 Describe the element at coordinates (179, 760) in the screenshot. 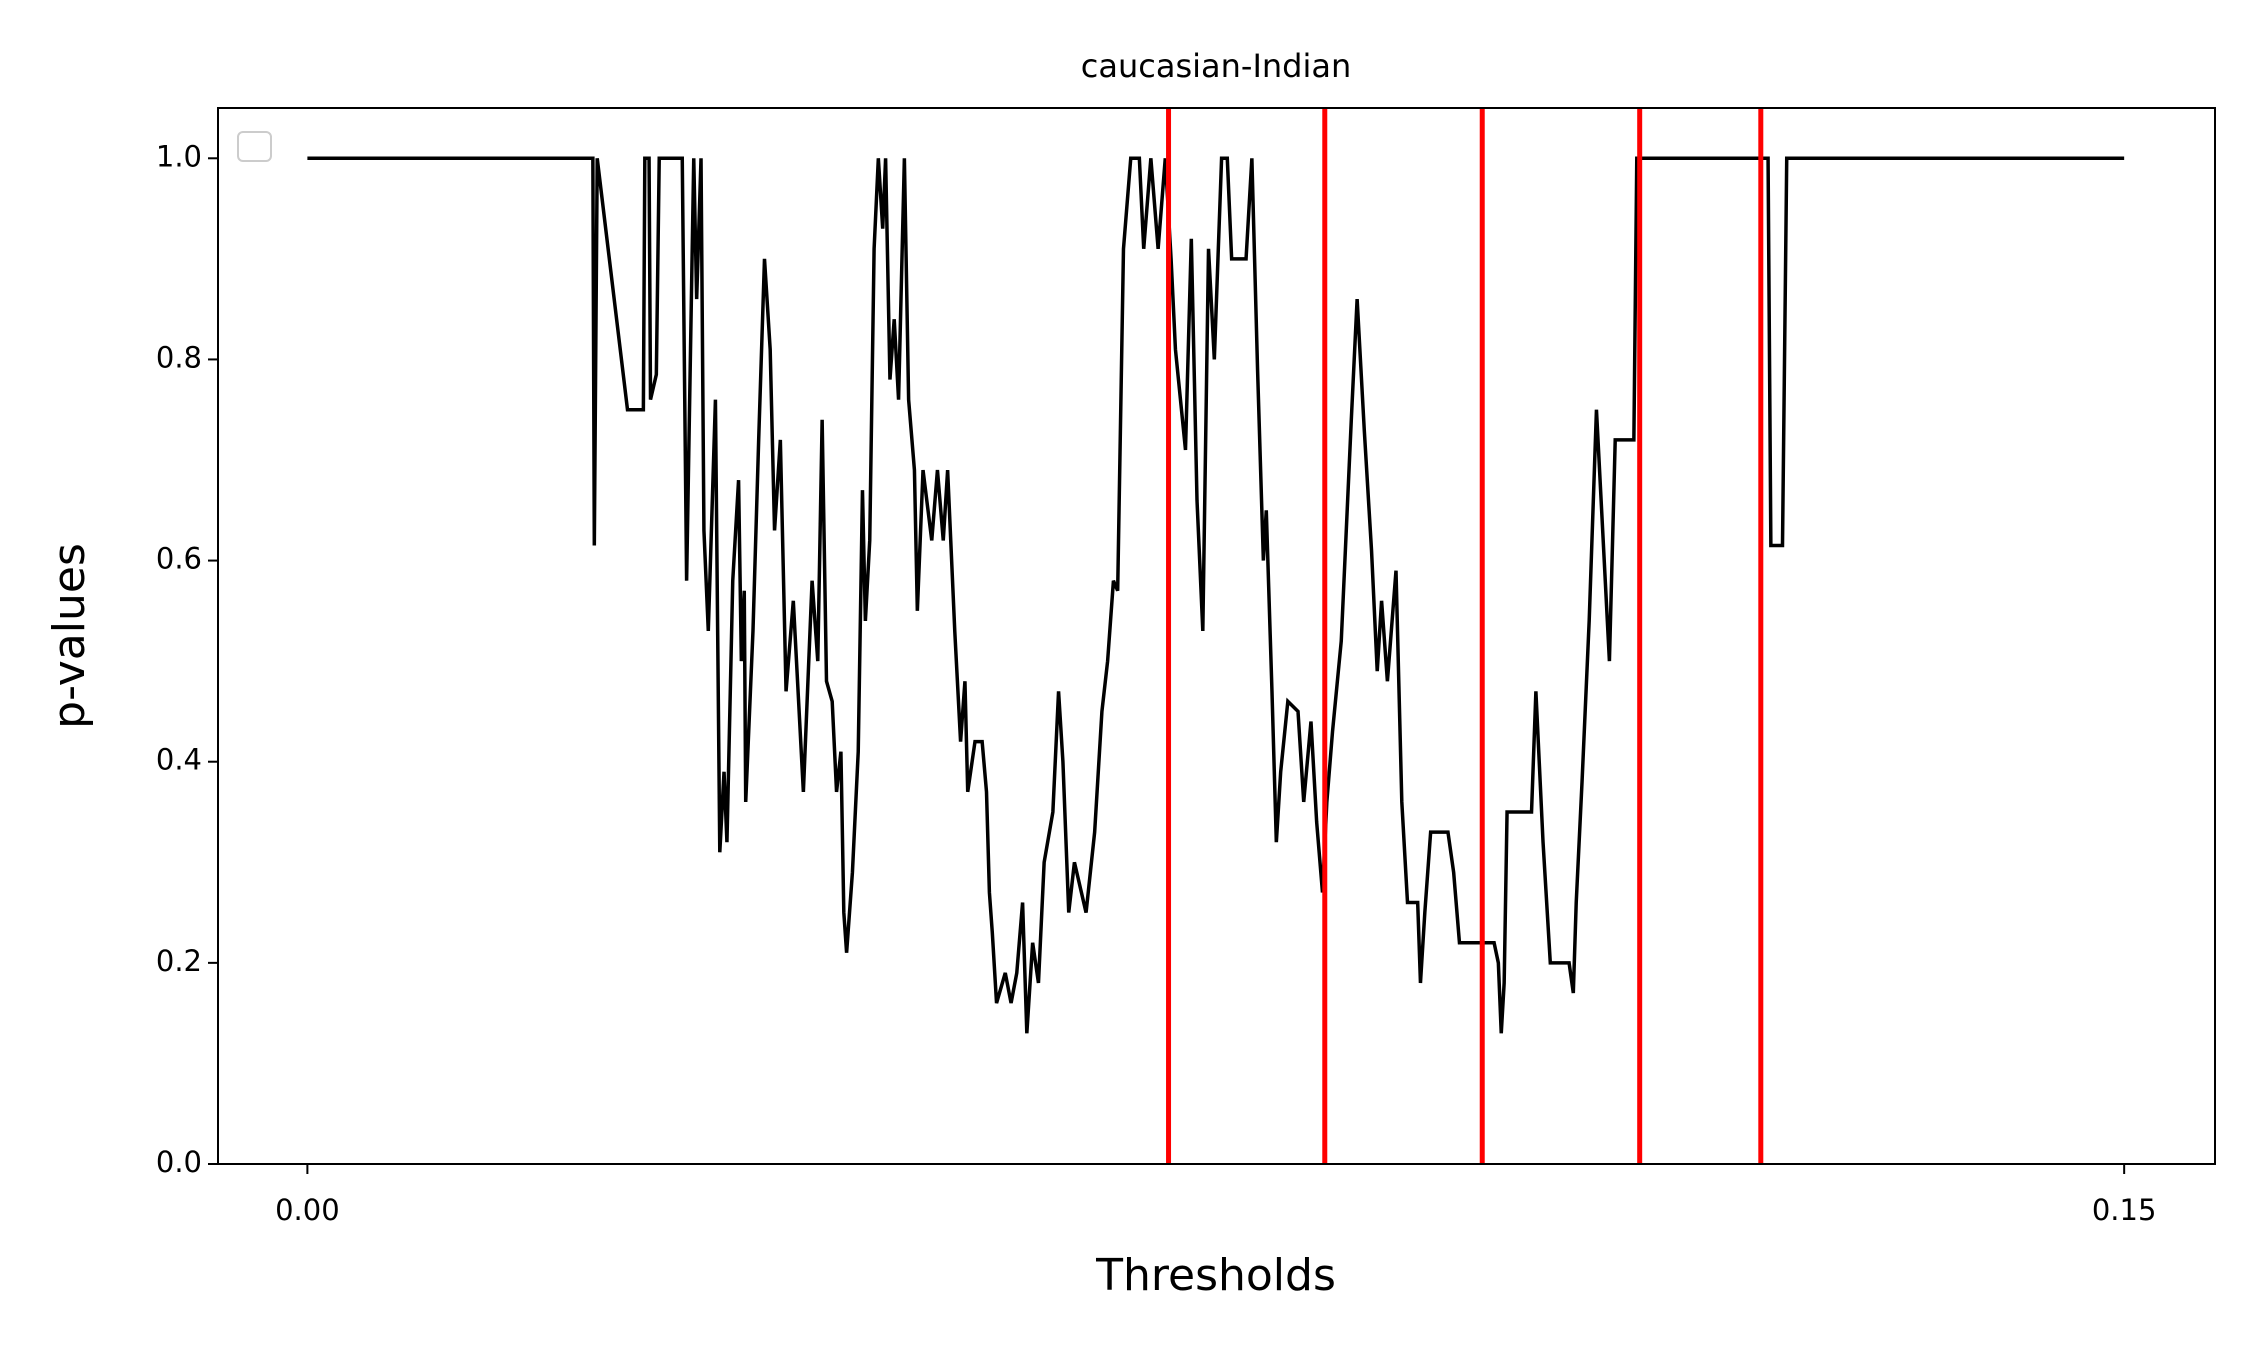

I see `y-tick-label: 0.4` at that location.